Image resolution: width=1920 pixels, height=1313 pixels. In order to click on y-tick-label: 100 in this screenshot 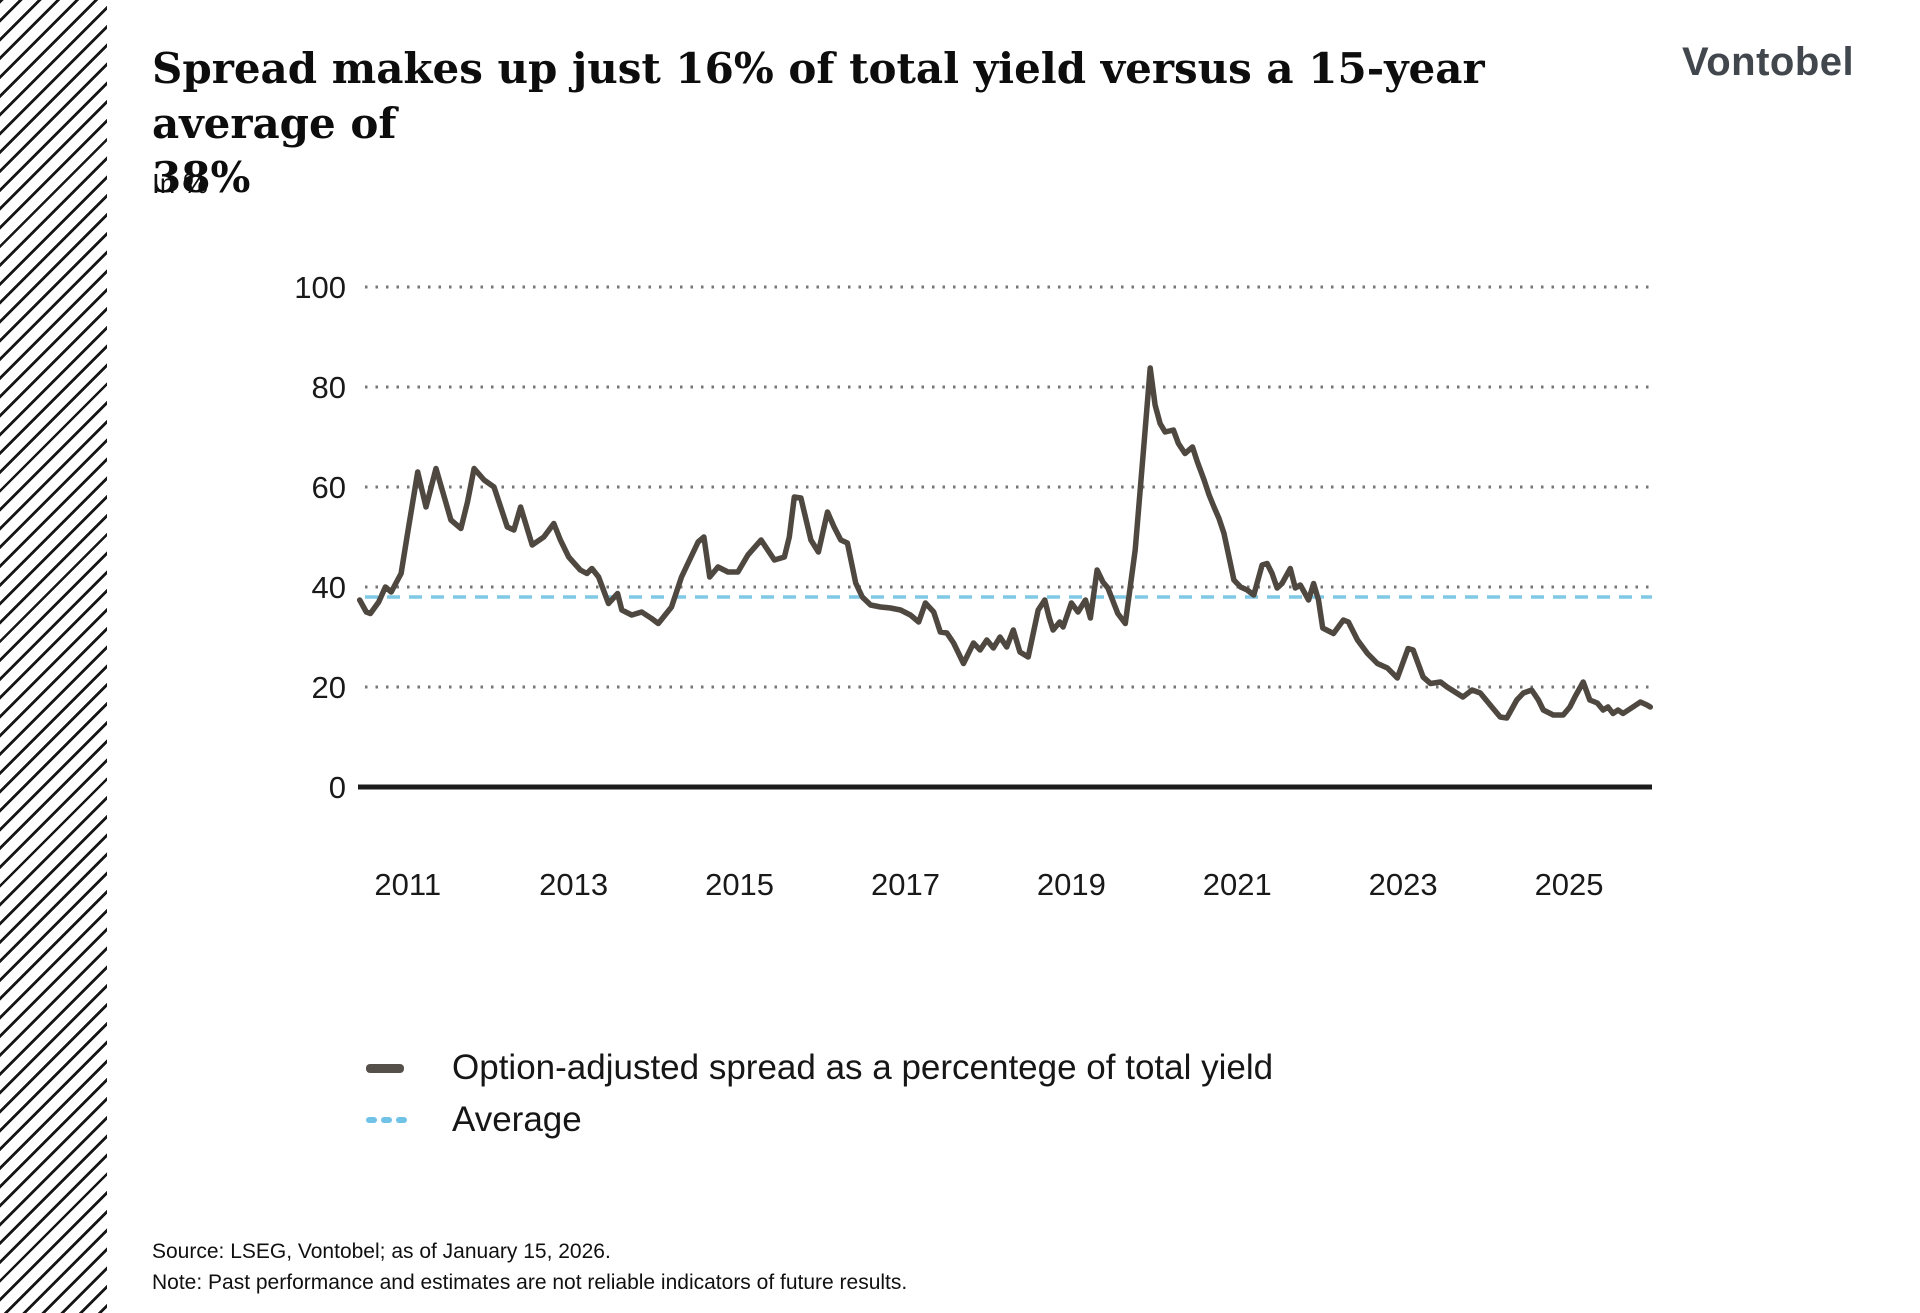, I will do `click(320, 287)`.